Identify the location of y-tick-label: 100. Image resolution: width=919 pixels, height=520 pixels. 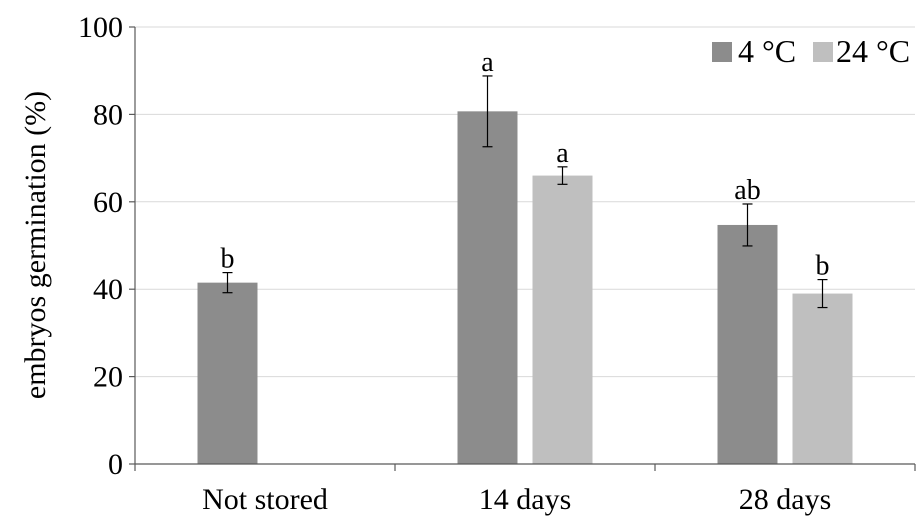
(100, 27).